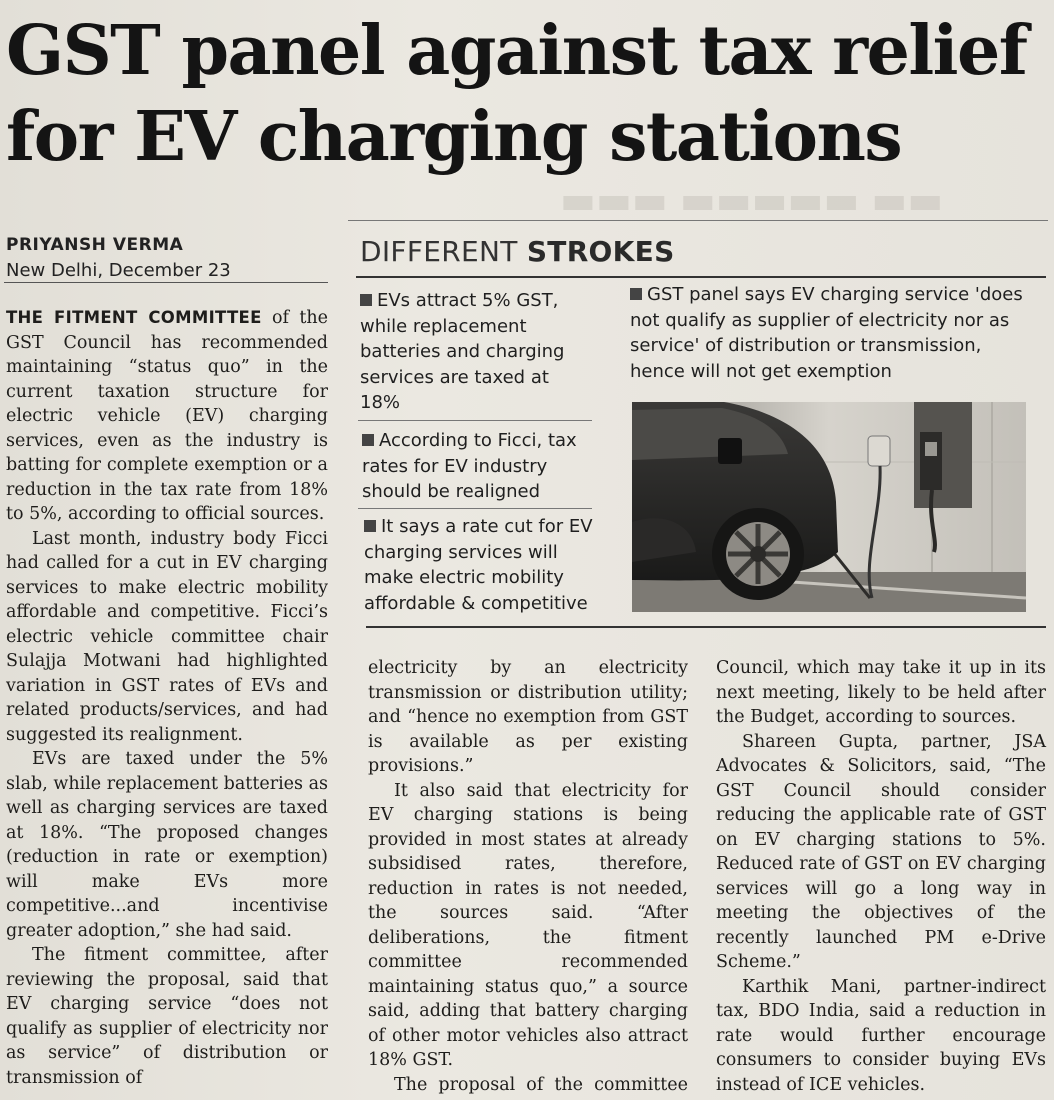 This screenshot has height=1100, width=1054. Describe the element at coordinates (454, 137) in the screenshot. I see `headline-line-2: for EV charging stations` at that location.